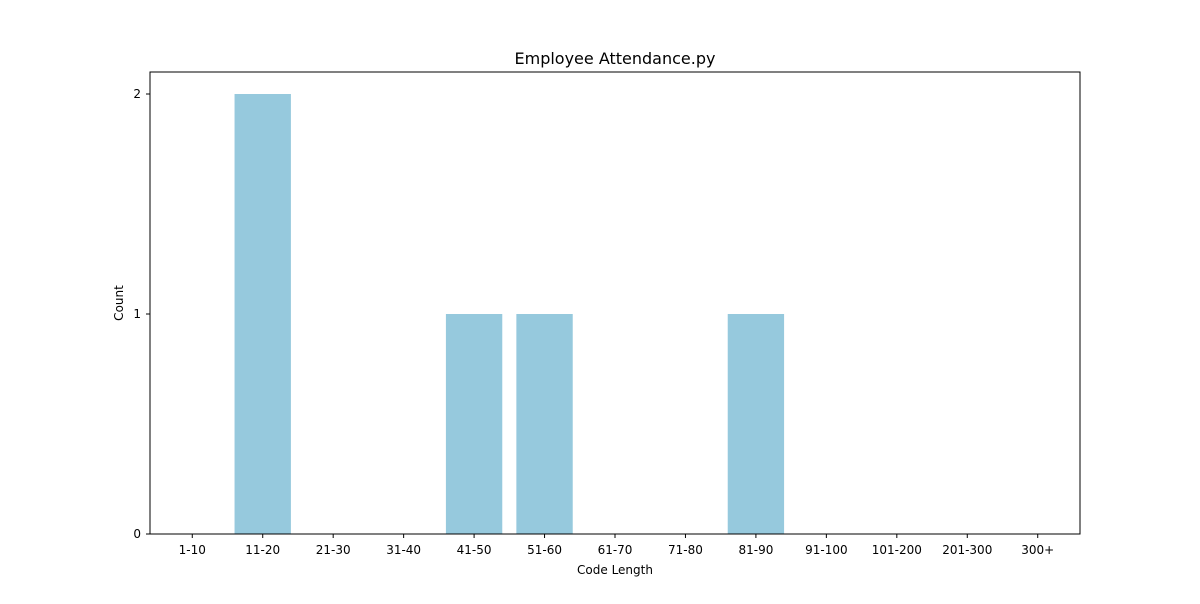 The width and height of the screenshot is (1200, 604). Describe the element at coordinates (967, 550) in the screenshot. I see `x-tick-label: 201-300` at that location.